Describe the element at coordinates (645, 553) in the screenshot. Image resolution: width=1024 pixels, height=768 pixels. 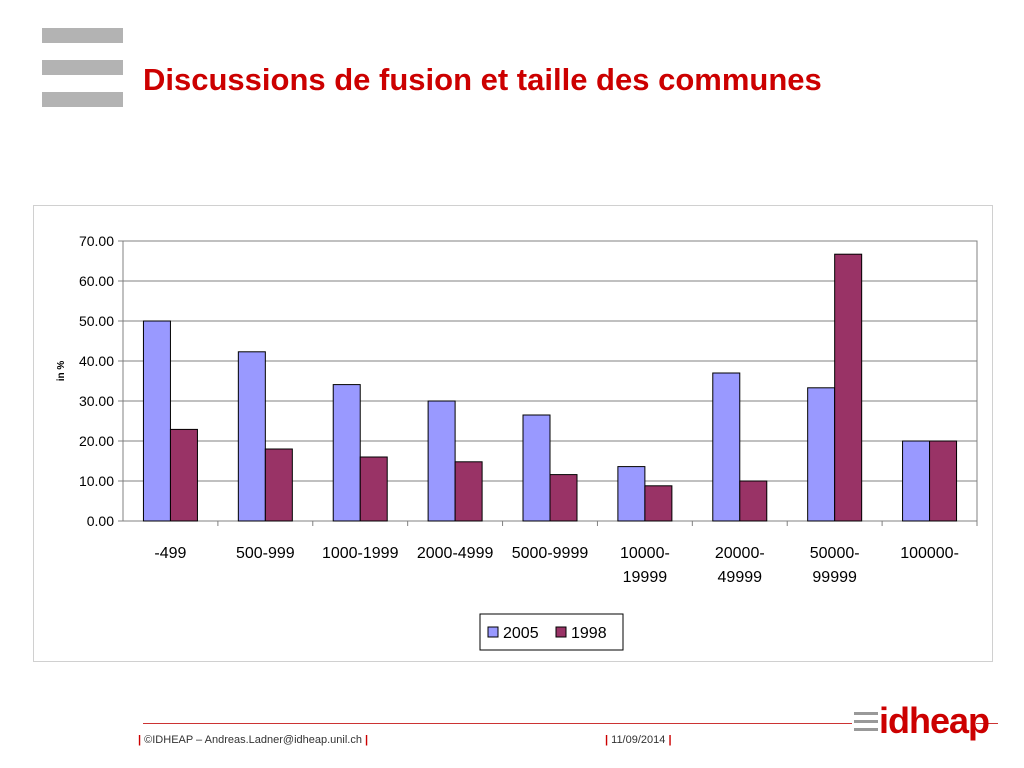
I see `x-tick-label: 10000-` at that location.